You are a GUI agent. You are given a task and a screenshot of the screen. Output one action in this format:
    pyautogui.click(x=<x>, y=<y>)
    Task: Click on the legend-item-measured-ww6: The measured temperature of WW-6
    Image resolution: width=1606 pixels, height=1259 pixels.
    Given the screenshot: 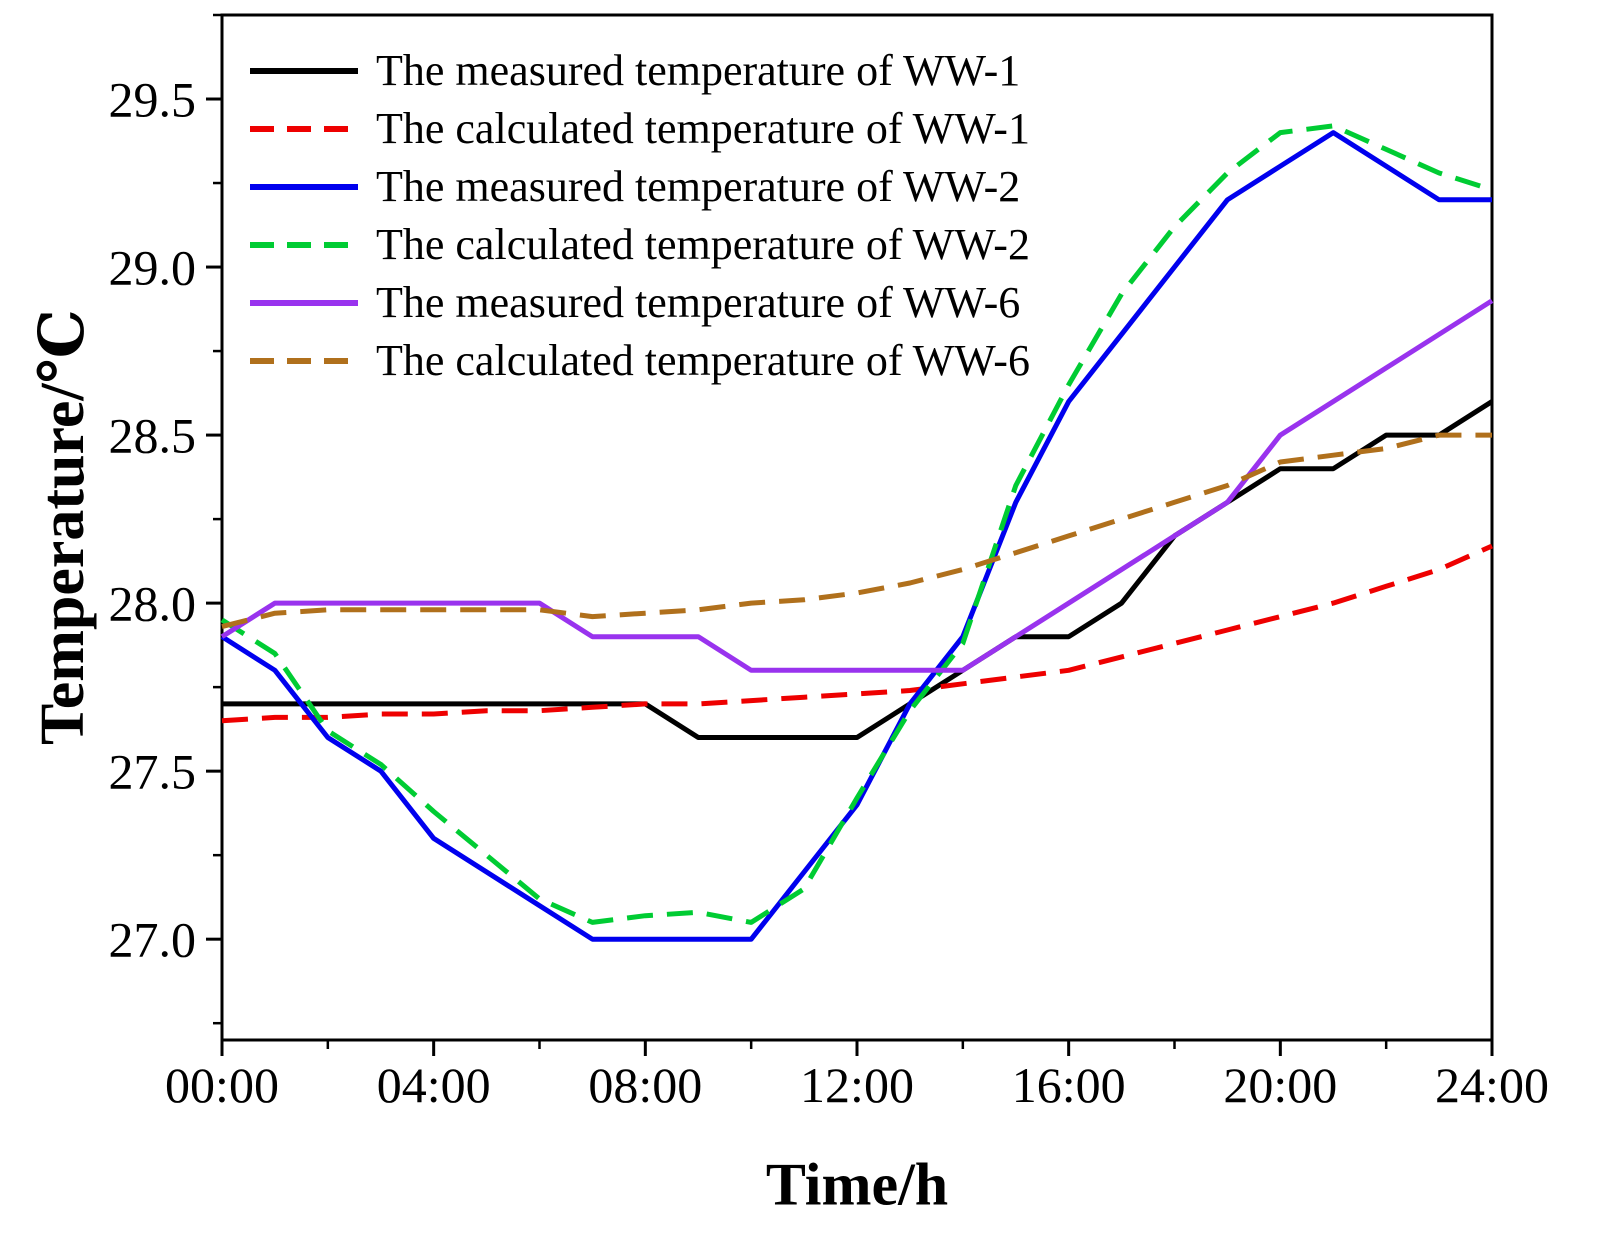 What is the action you would take?
    pyautogui.click(x=639, y=303)
    